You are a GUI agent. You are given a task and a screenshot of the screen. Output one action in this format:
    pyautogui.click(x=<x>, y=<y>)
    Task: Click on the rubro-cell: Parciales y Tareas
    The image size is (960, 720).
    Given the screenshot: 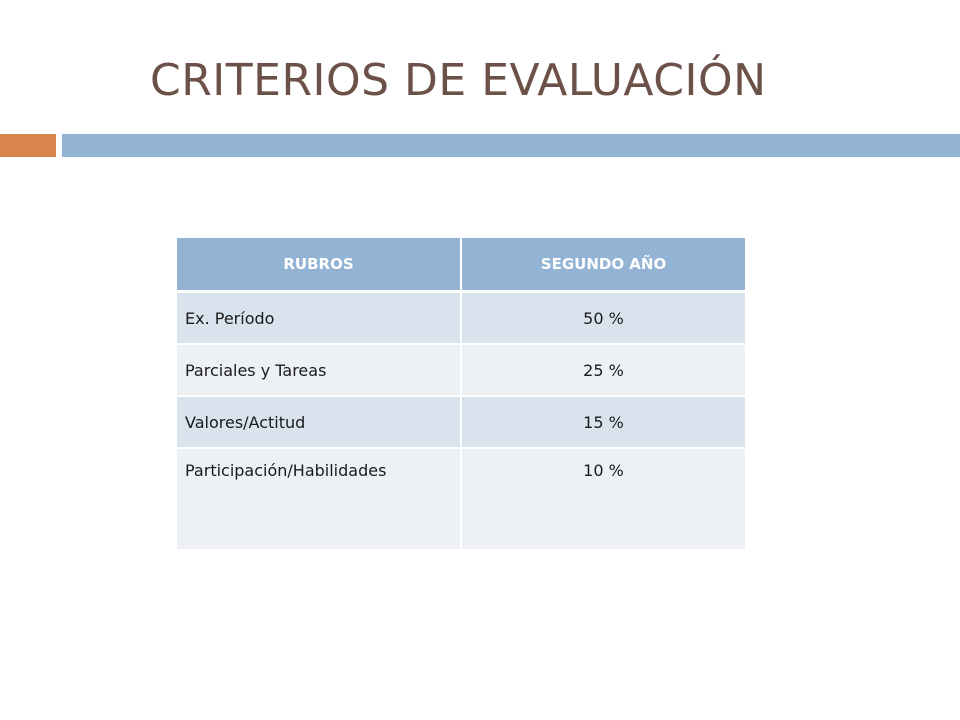 What is the action you would take?
    pyautogui.click(x=319, y=369)
    